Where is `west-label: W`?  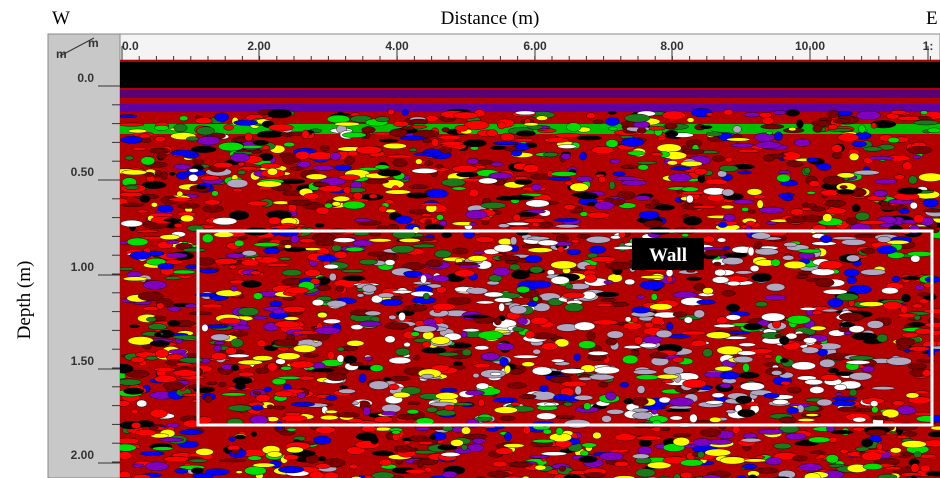 west-label: W is located at coordinates (61, 18).